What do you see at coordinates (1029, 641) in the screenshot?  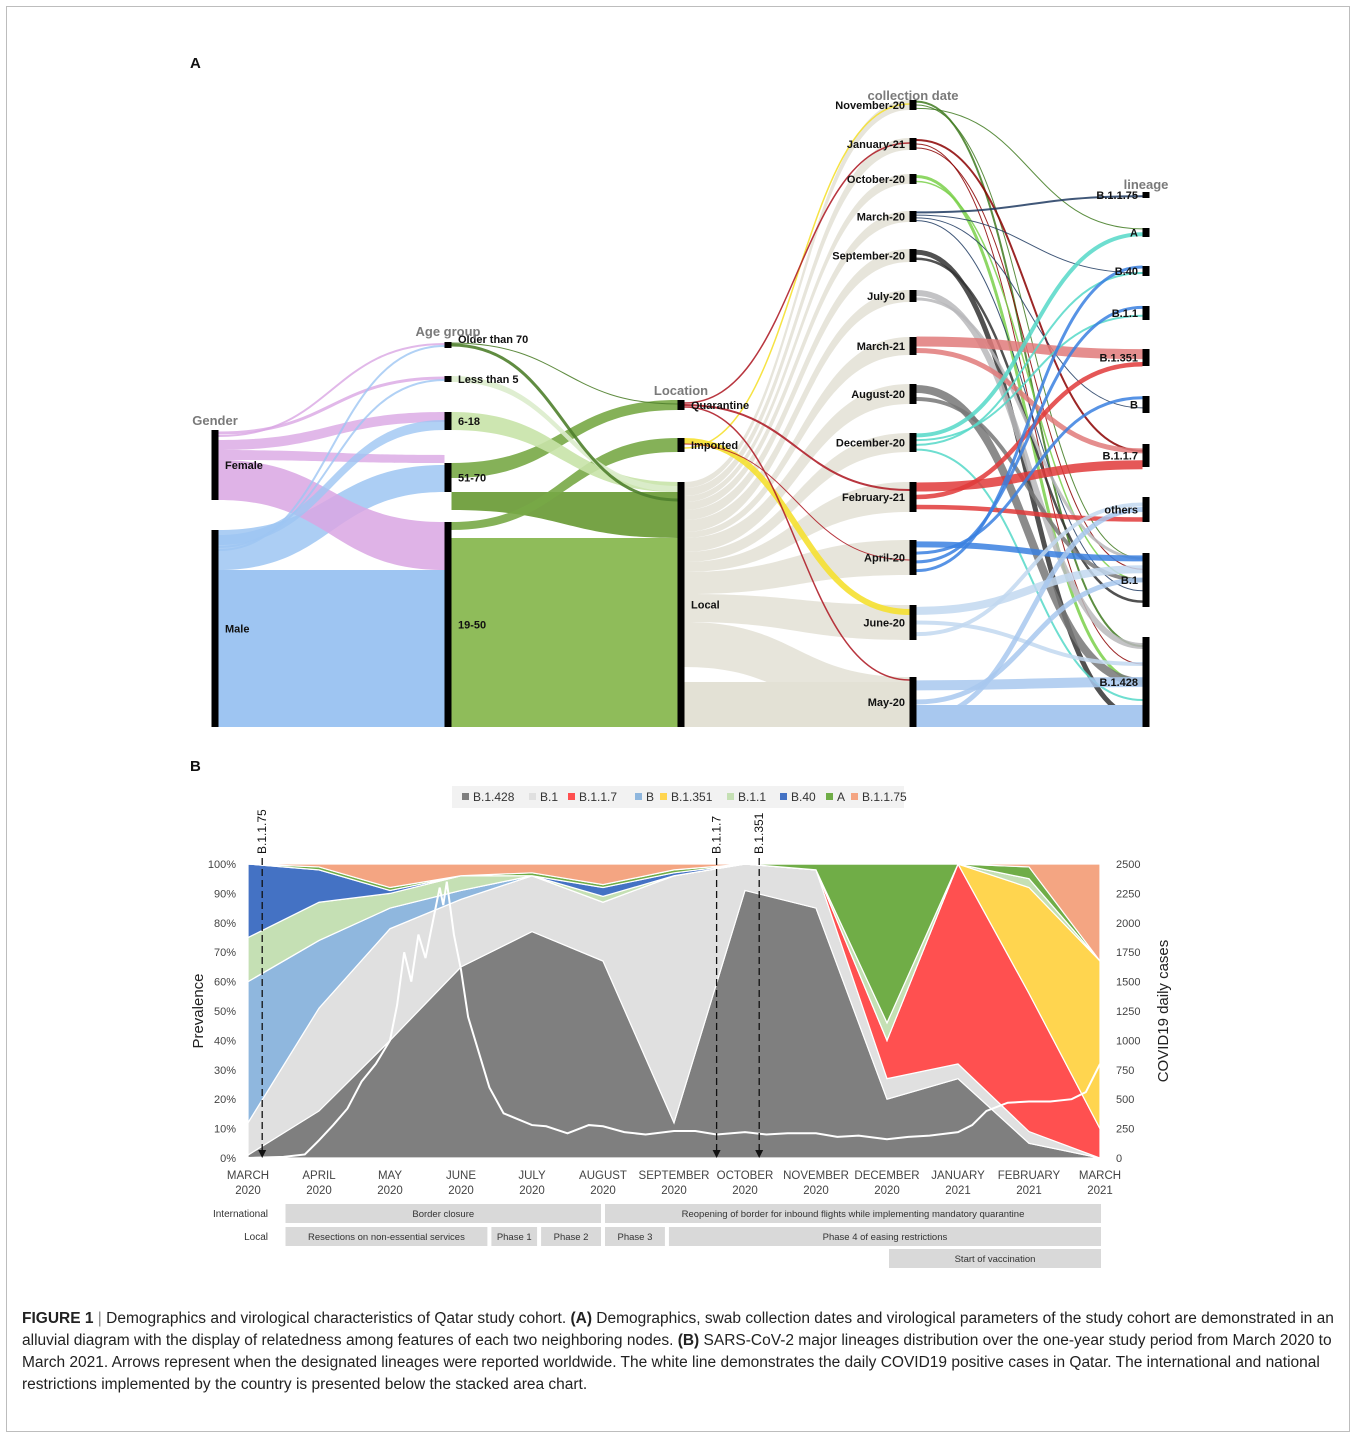 I see `flow-date12-lineage8` at bounding box center [1029, 641].